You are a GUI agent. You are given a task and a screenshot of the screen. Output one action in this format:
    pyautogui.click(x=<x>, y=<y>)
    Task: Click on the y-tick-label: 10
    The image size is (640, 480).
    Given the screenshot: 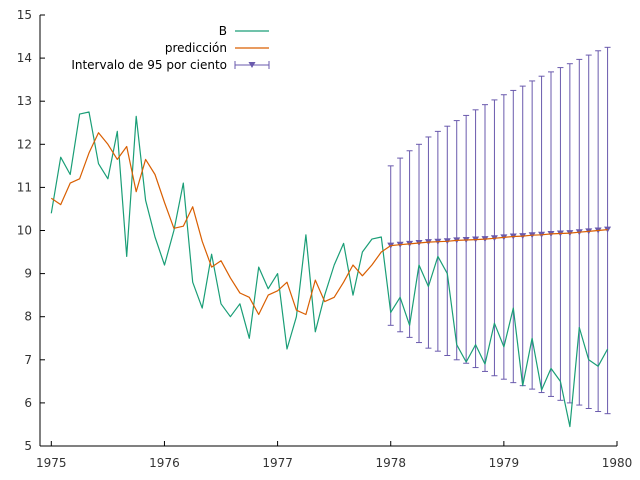 What is the action you would take?
    pyautogui.click(x=24, y=231)
    